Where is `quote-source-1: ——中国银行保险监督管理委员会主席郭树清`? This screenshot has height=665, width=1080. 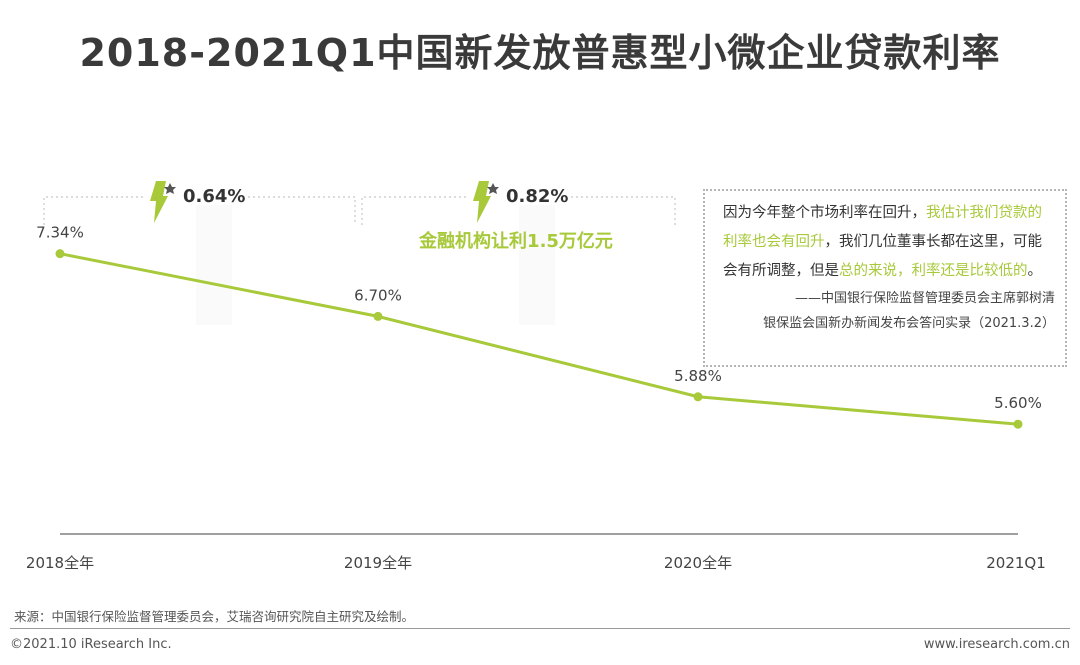 quote-source-1: ——中国银行保险监督管理委员会主席郭树清 is located at coordinates (924, 298).